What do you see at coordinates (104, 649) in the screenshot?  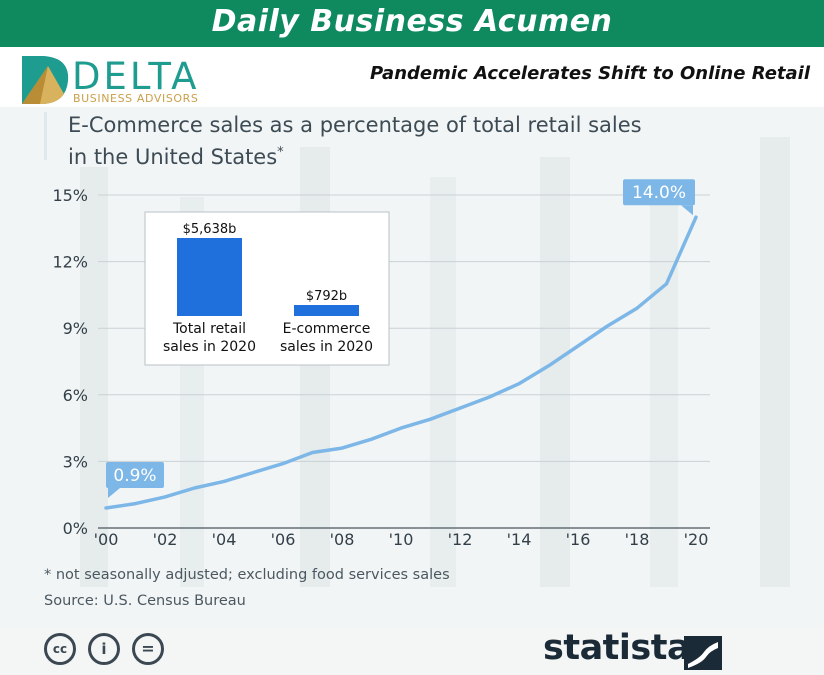 I see `attribution-icon: i` at bounding box center [104, 649].